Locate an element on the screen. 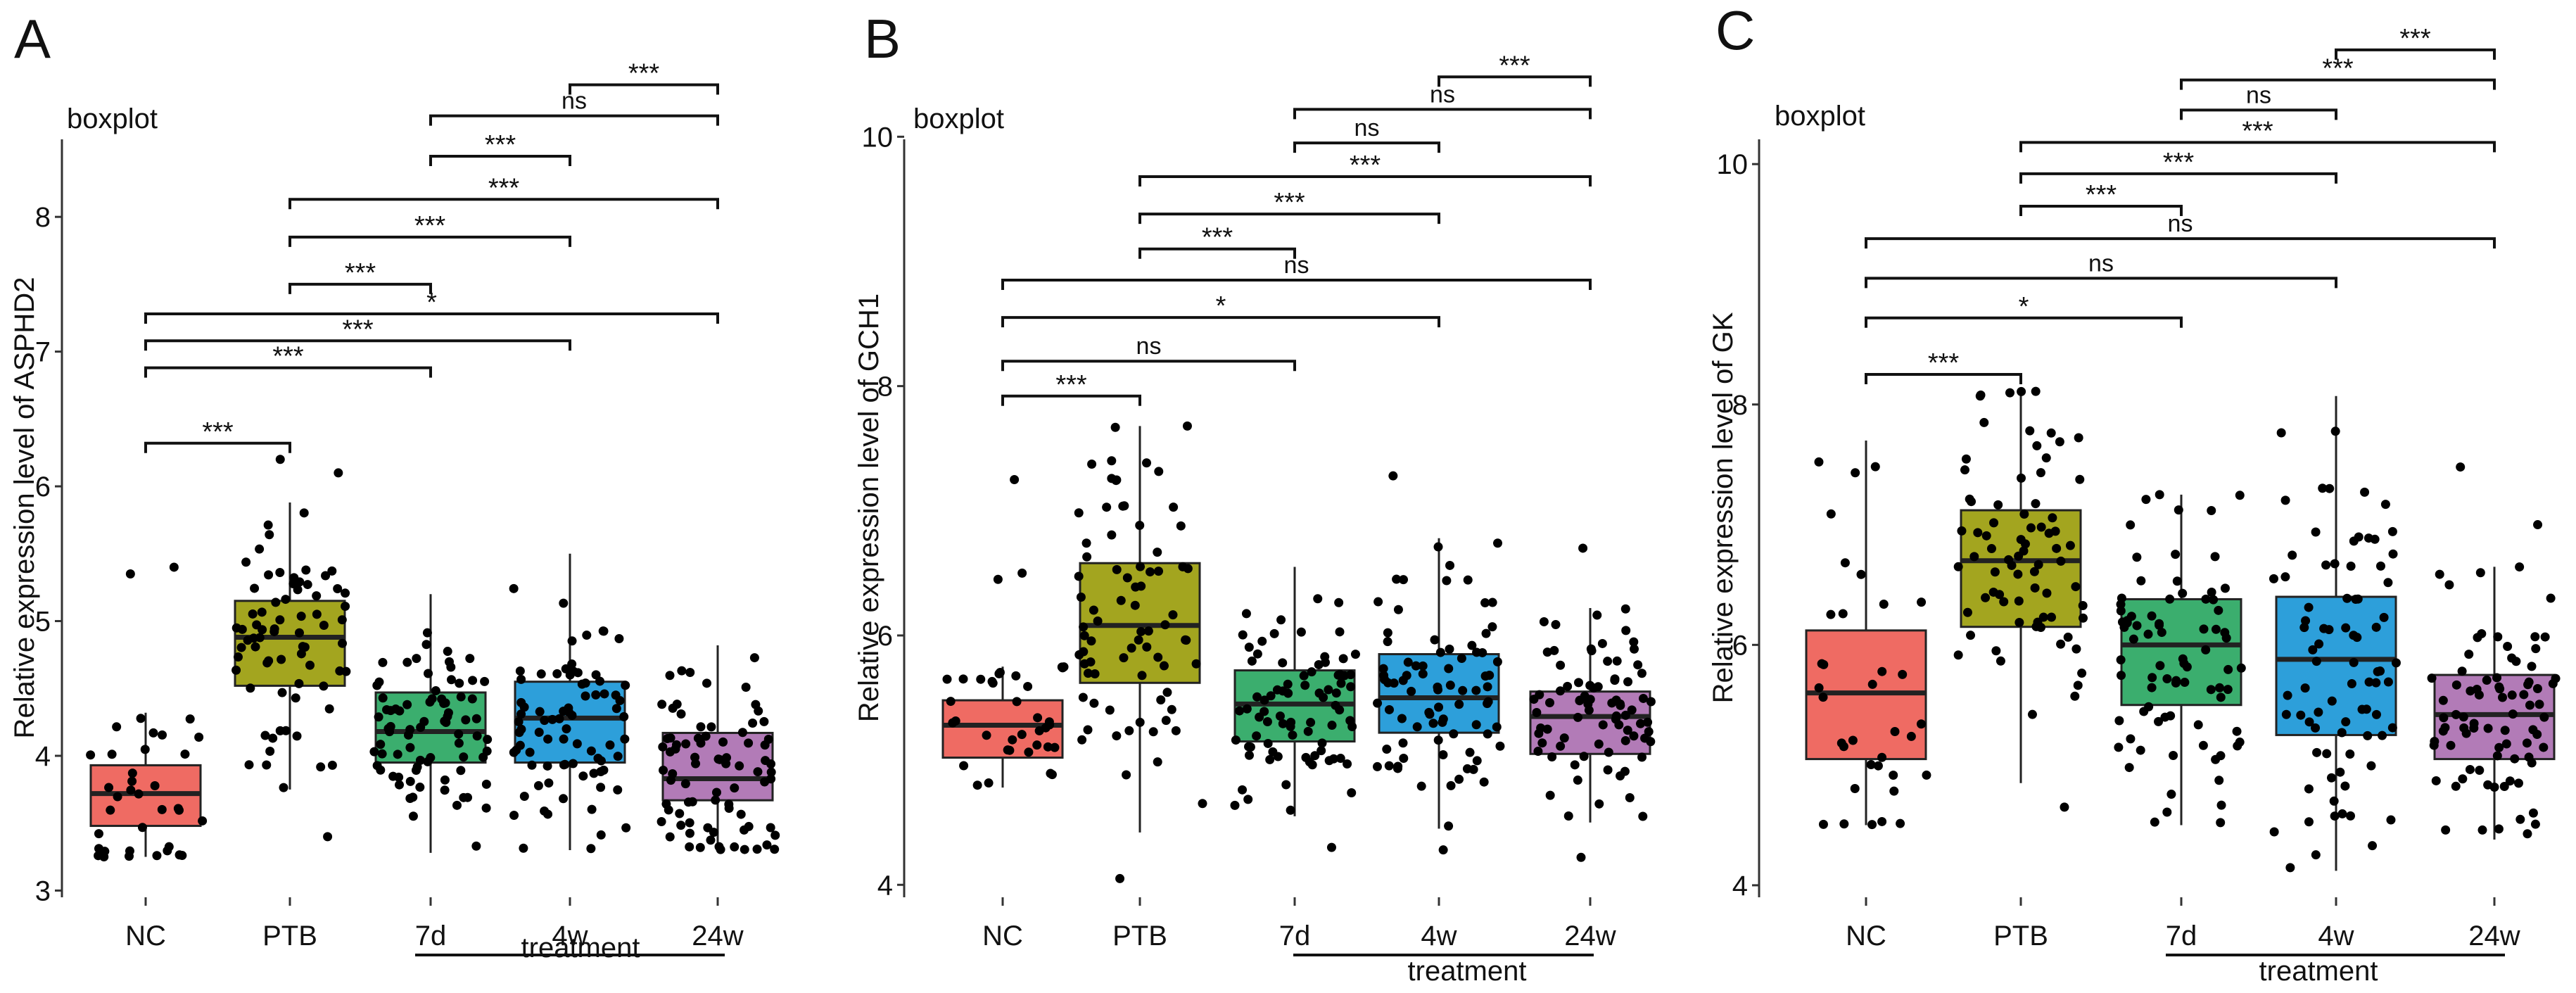 The width and height of the screenshot is (2576, 993). bracket-line is located at coordinates (2101, 210).